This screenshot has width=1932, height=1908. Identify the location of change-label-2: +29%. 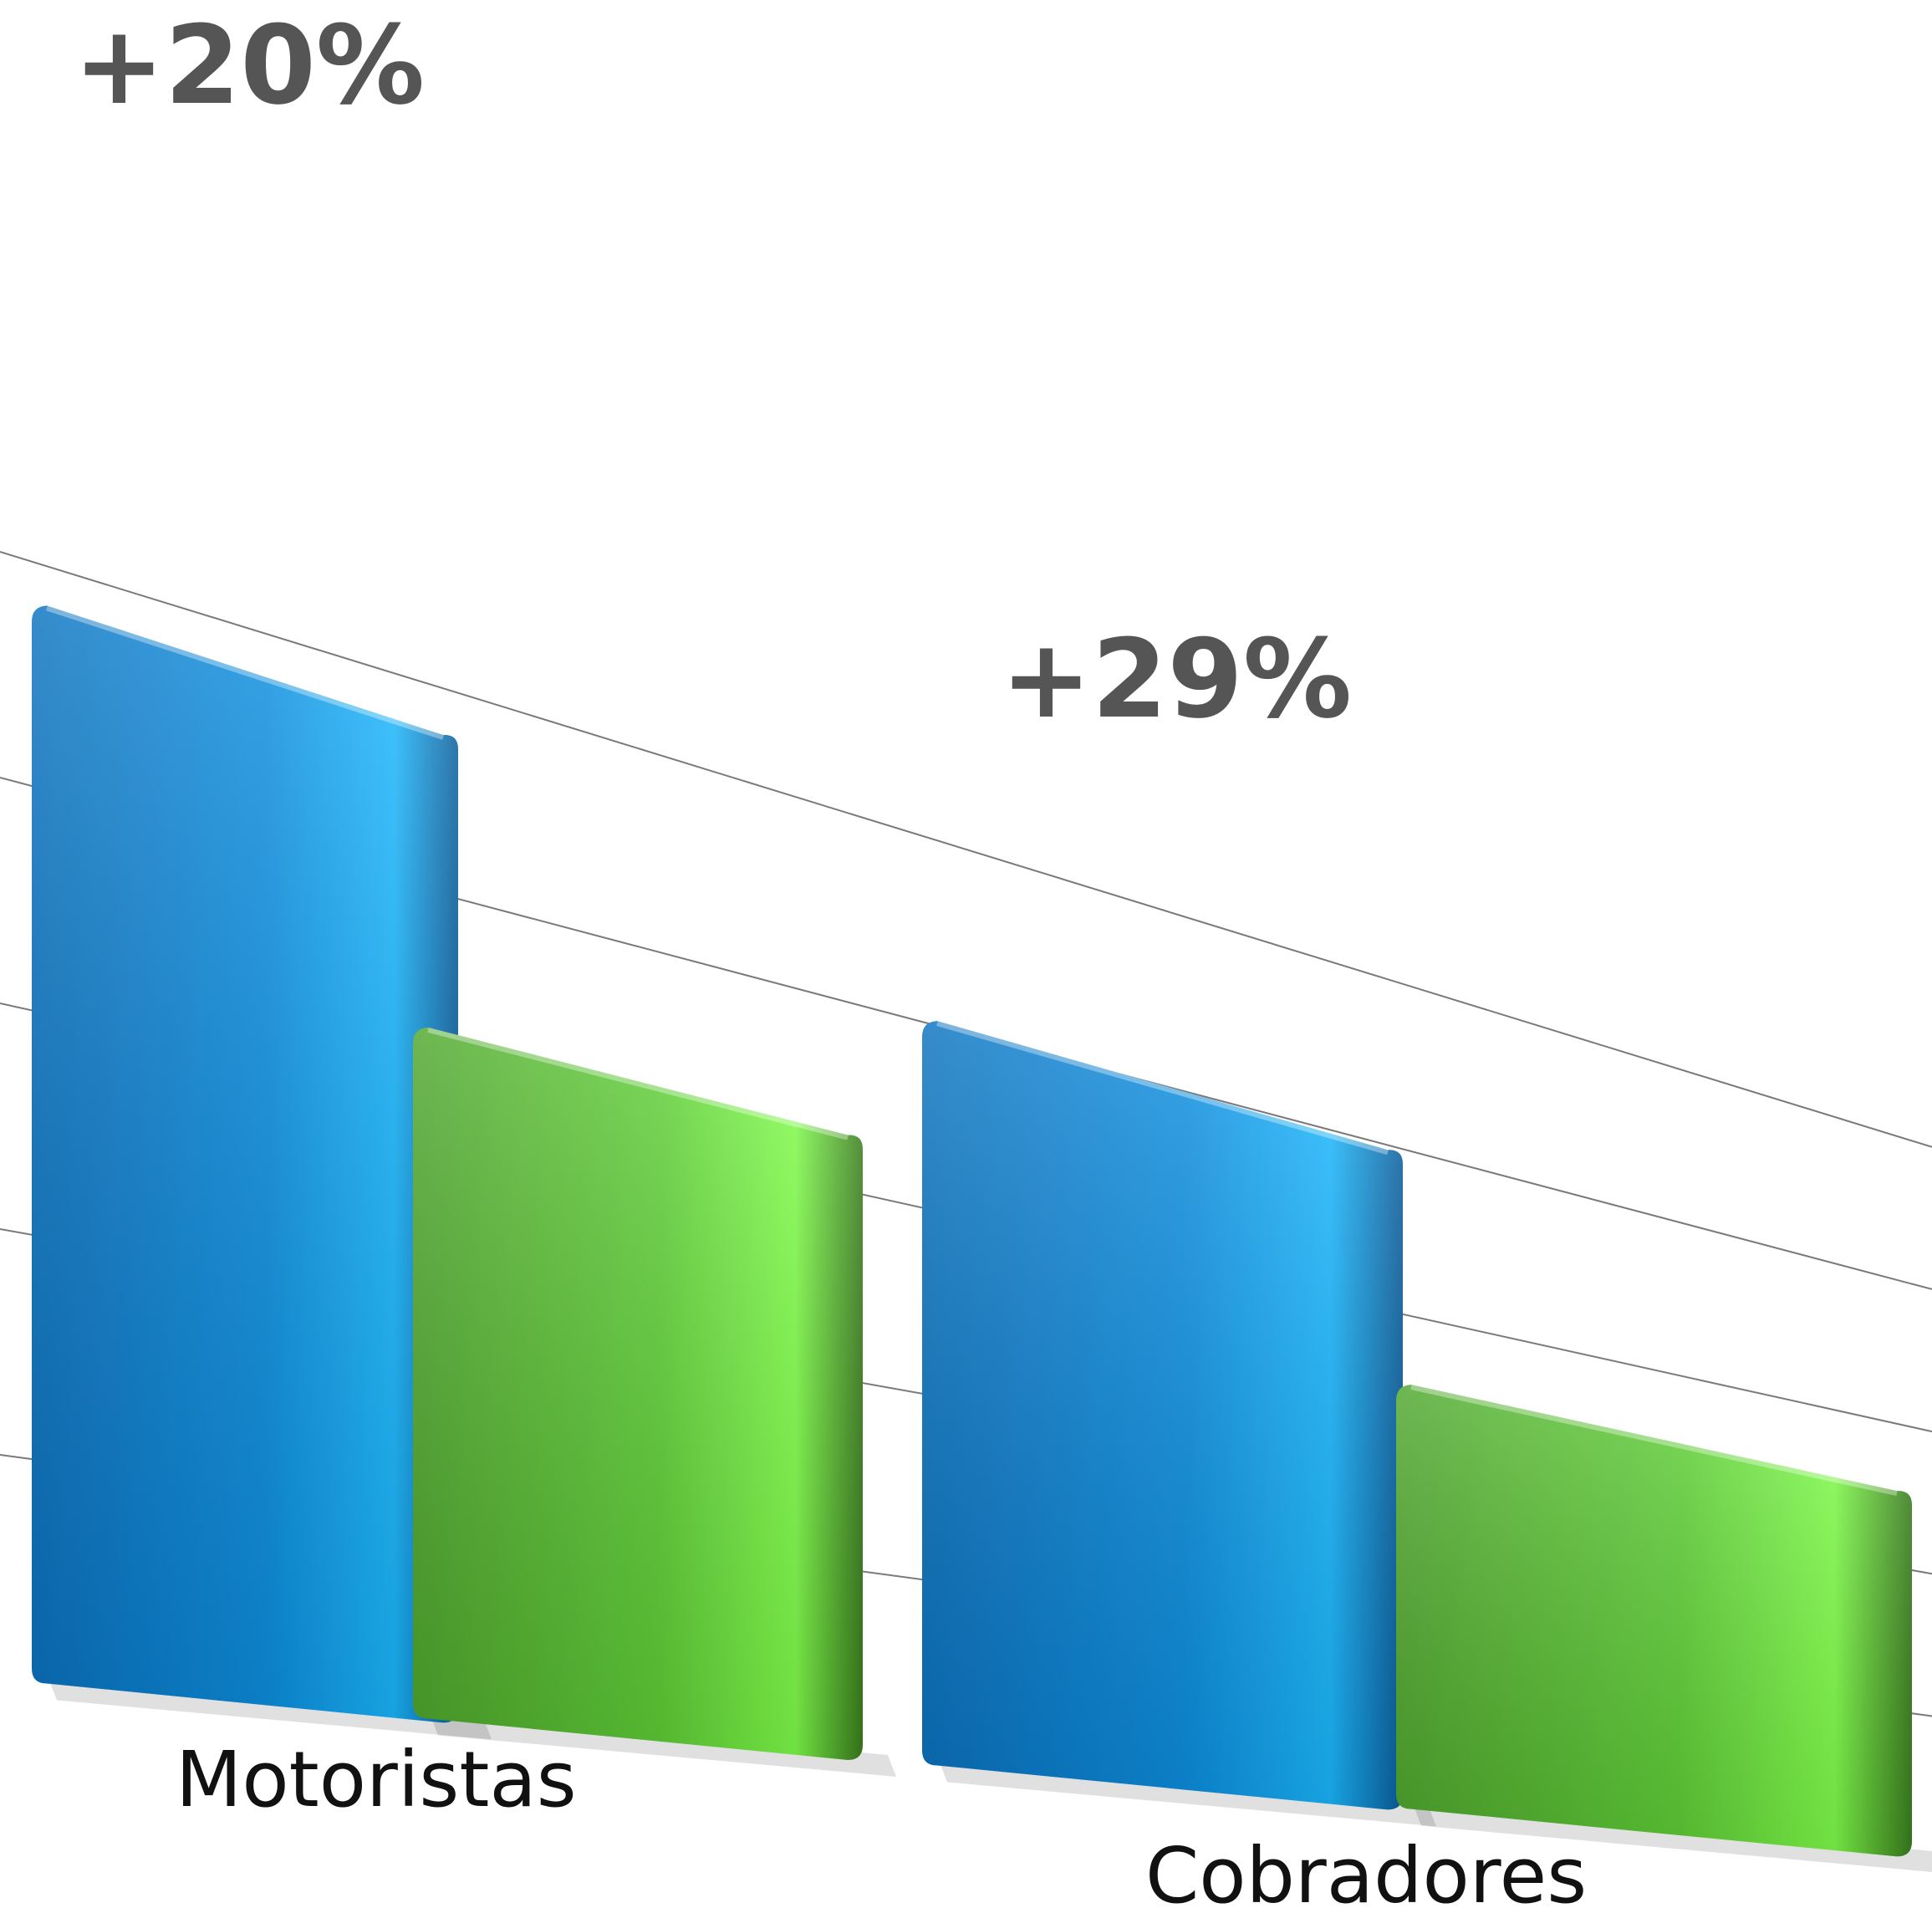
(1176, 678).